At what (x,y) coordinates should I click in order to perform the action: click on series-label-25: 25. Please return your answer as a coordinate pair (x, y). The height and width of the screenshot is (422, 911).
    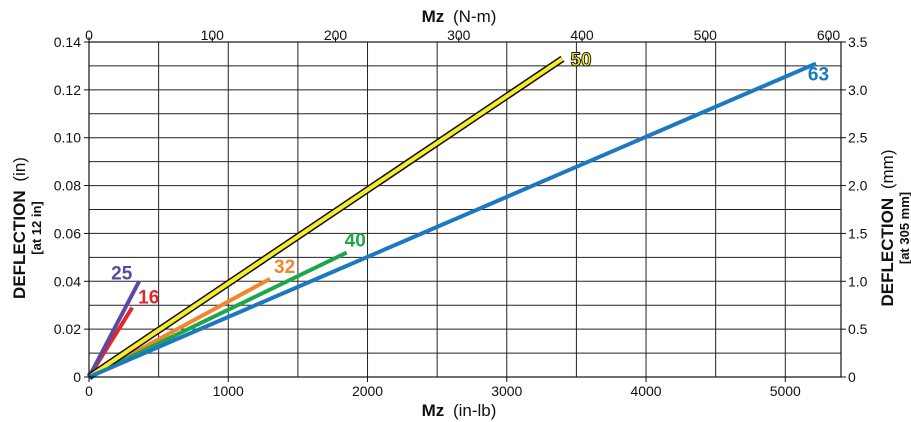
    Looking at the image, I should click on (122, 273).